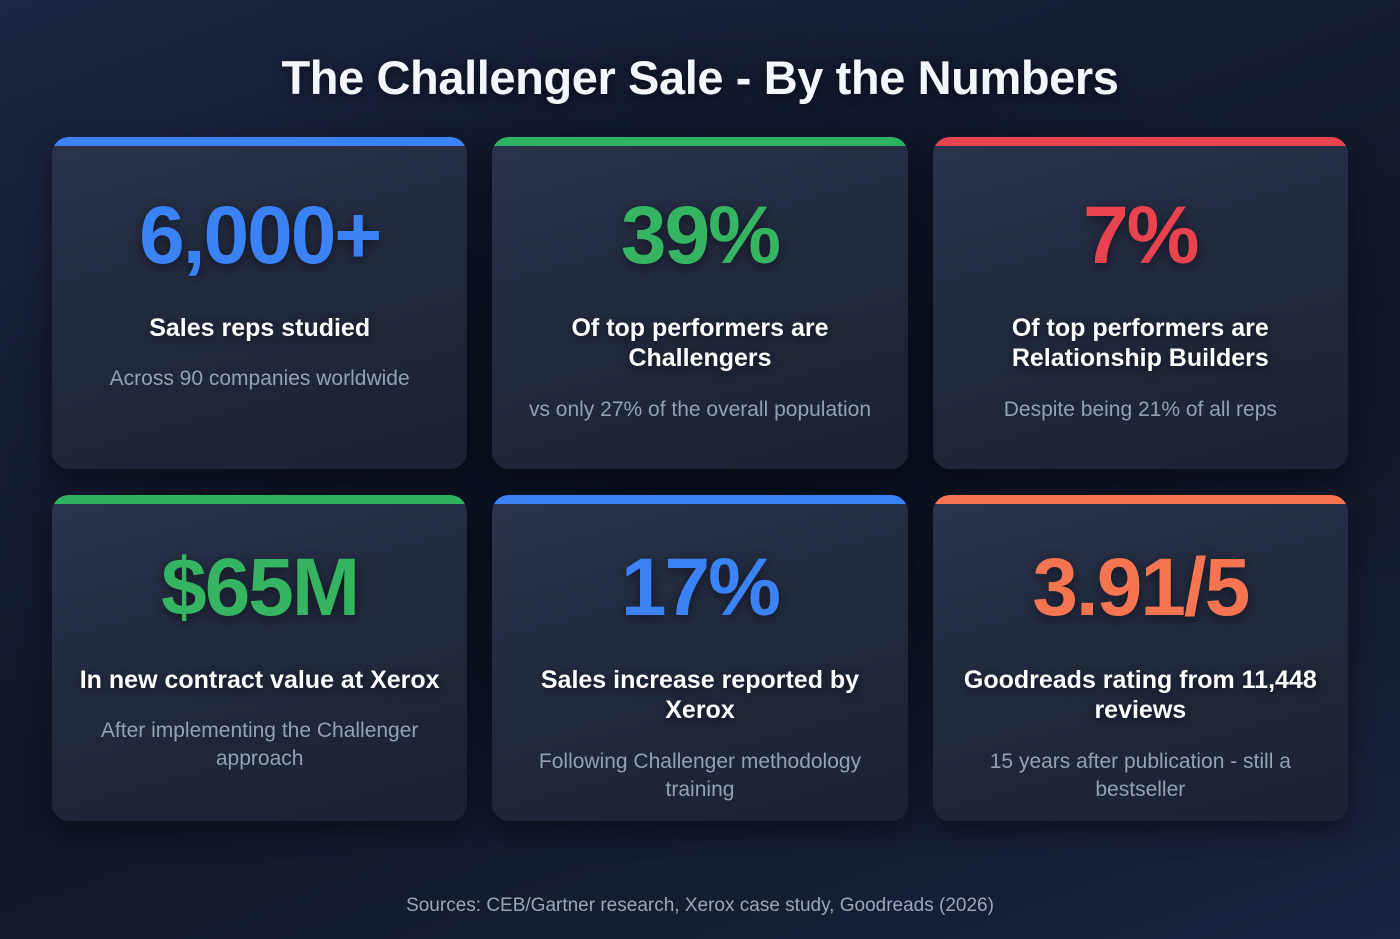  What do you see at coordinates (259, 679) in the screenshot?
I see `stat-label: In new contract value at Xerox` at bounding box center [259, 679].